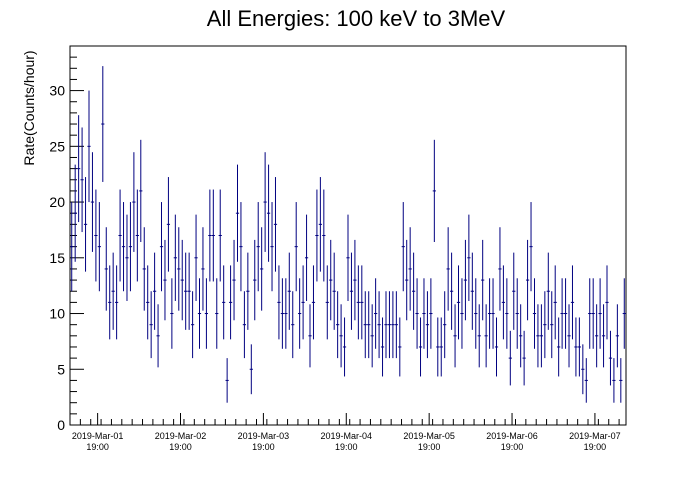 The height and width of the screenshot is (477, 696). What do you see at coordinates (57, 258) in the screenshot?
I see `y-tick-label: 15` at bounding box center [57, 258].